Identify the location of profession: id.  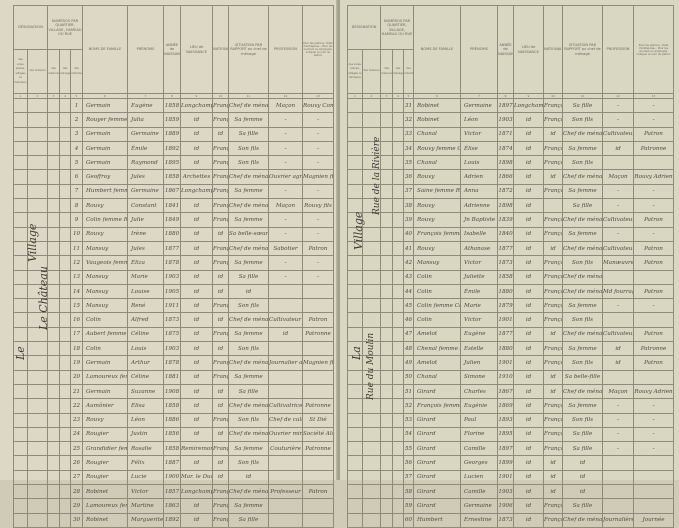
(618, 363).